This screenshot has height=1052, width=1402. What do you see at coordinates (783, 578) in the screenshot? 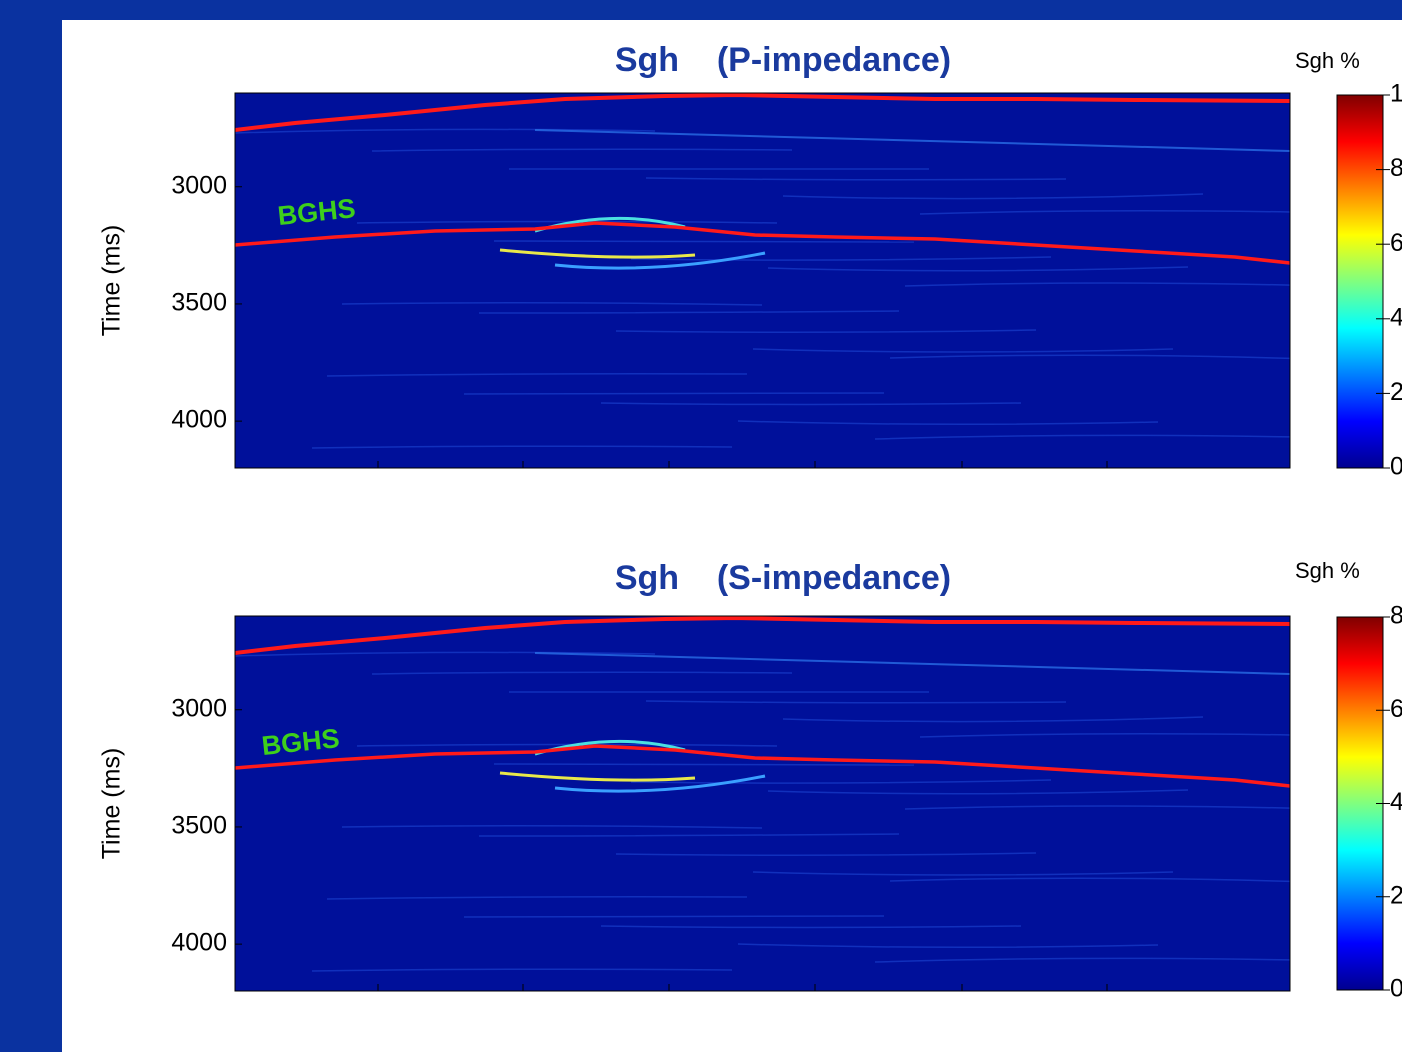
I see `chart-title: Sgh (S-impedance)` at bounding box center [783, 578].